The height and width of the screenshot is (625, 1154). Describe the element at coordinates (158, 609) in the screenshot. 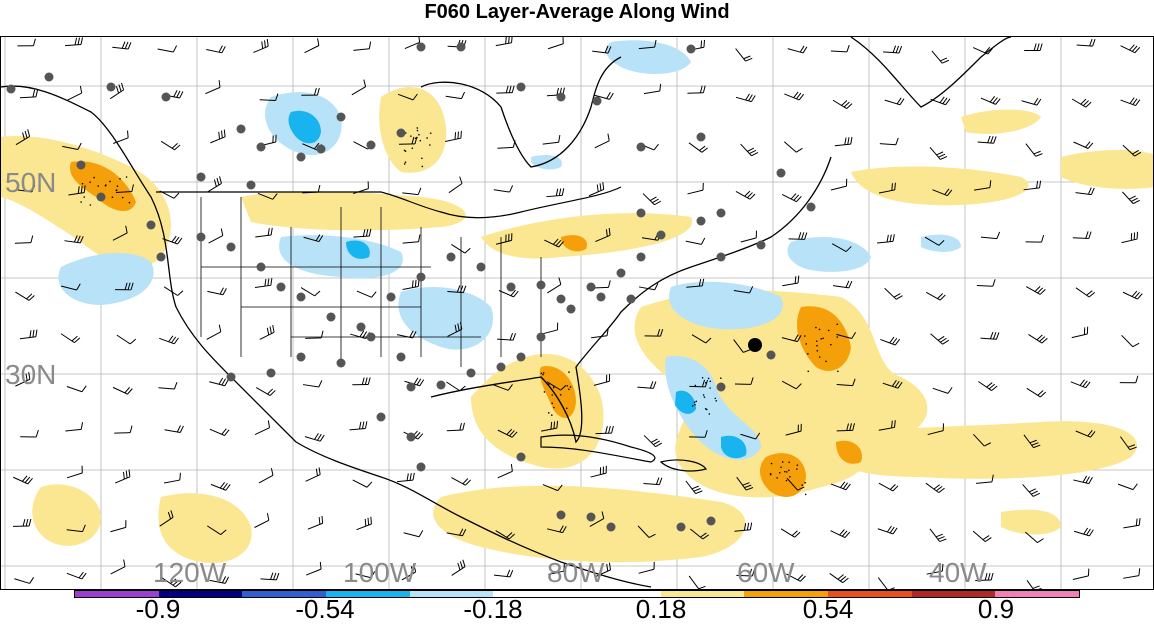

I see `colorbar-tick-label: -0.9` at that location.